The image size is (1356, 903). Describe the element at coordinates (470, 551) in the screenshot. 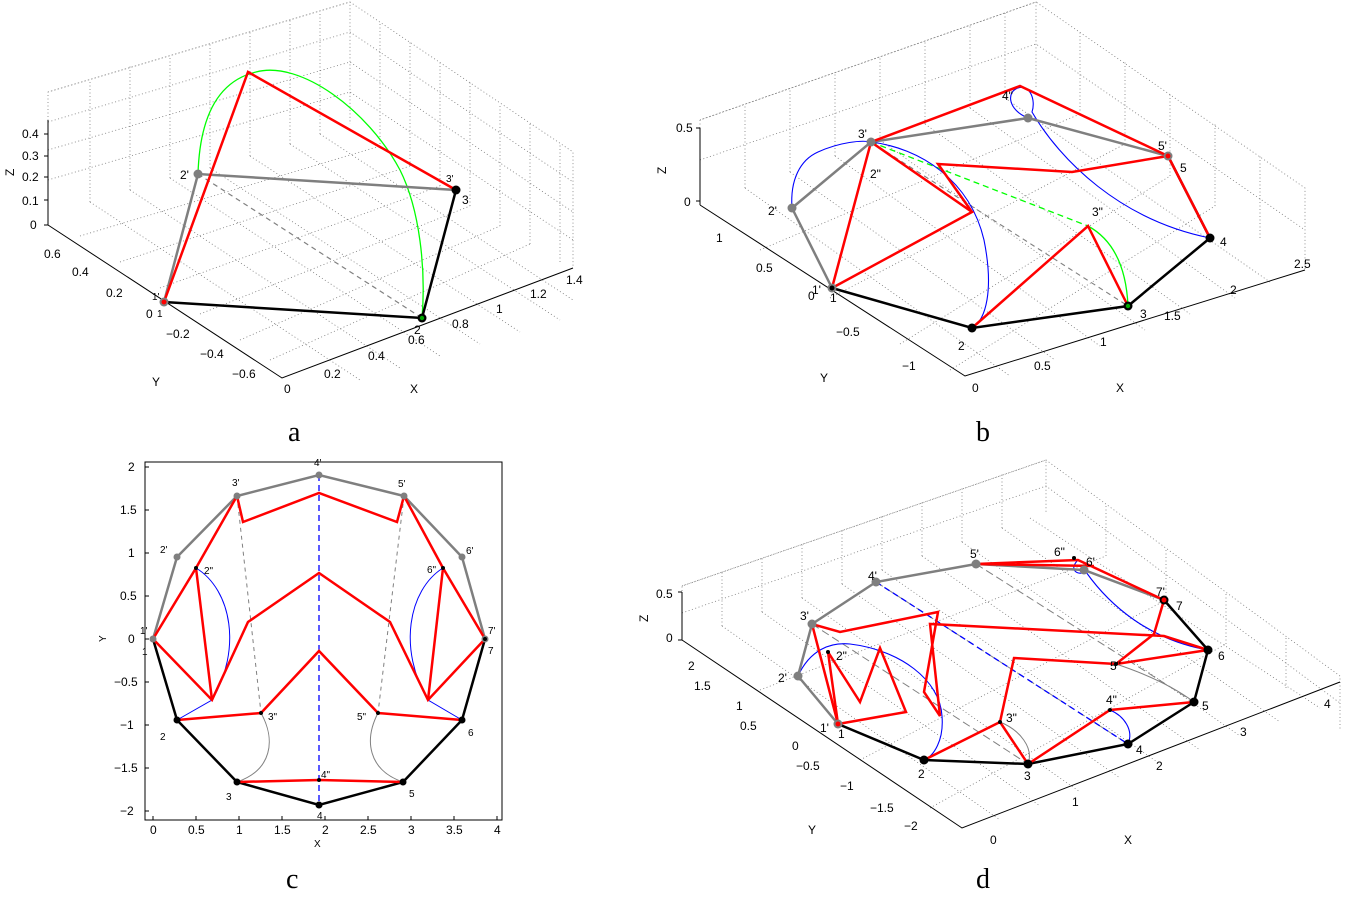

I see `c-pt-6p: 6'` at that location.